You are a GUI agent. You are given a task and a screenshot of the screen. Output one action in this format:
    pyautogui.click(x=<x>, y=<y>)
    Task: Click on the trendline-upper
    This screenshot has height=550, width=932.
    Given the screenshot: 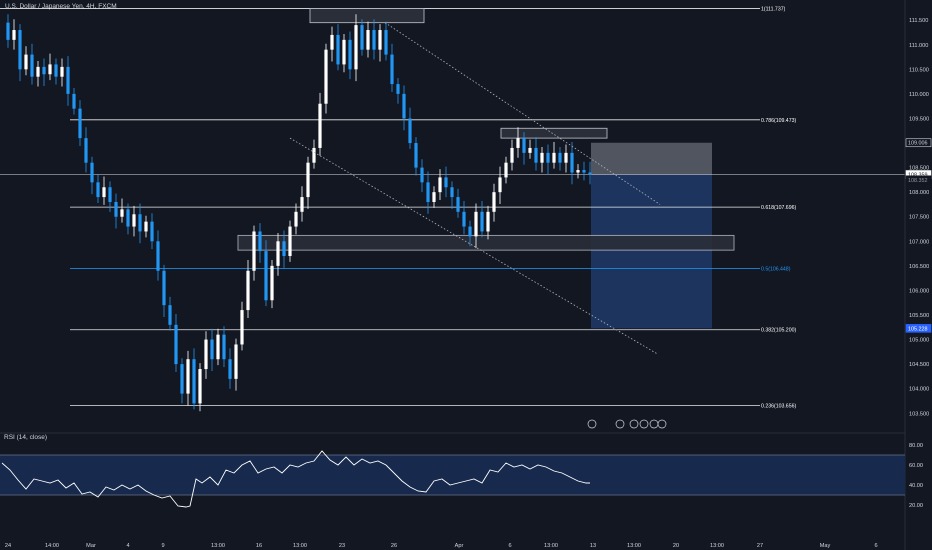 What is the action you would take?
    pyautogui.click(x=522, y=113)
    